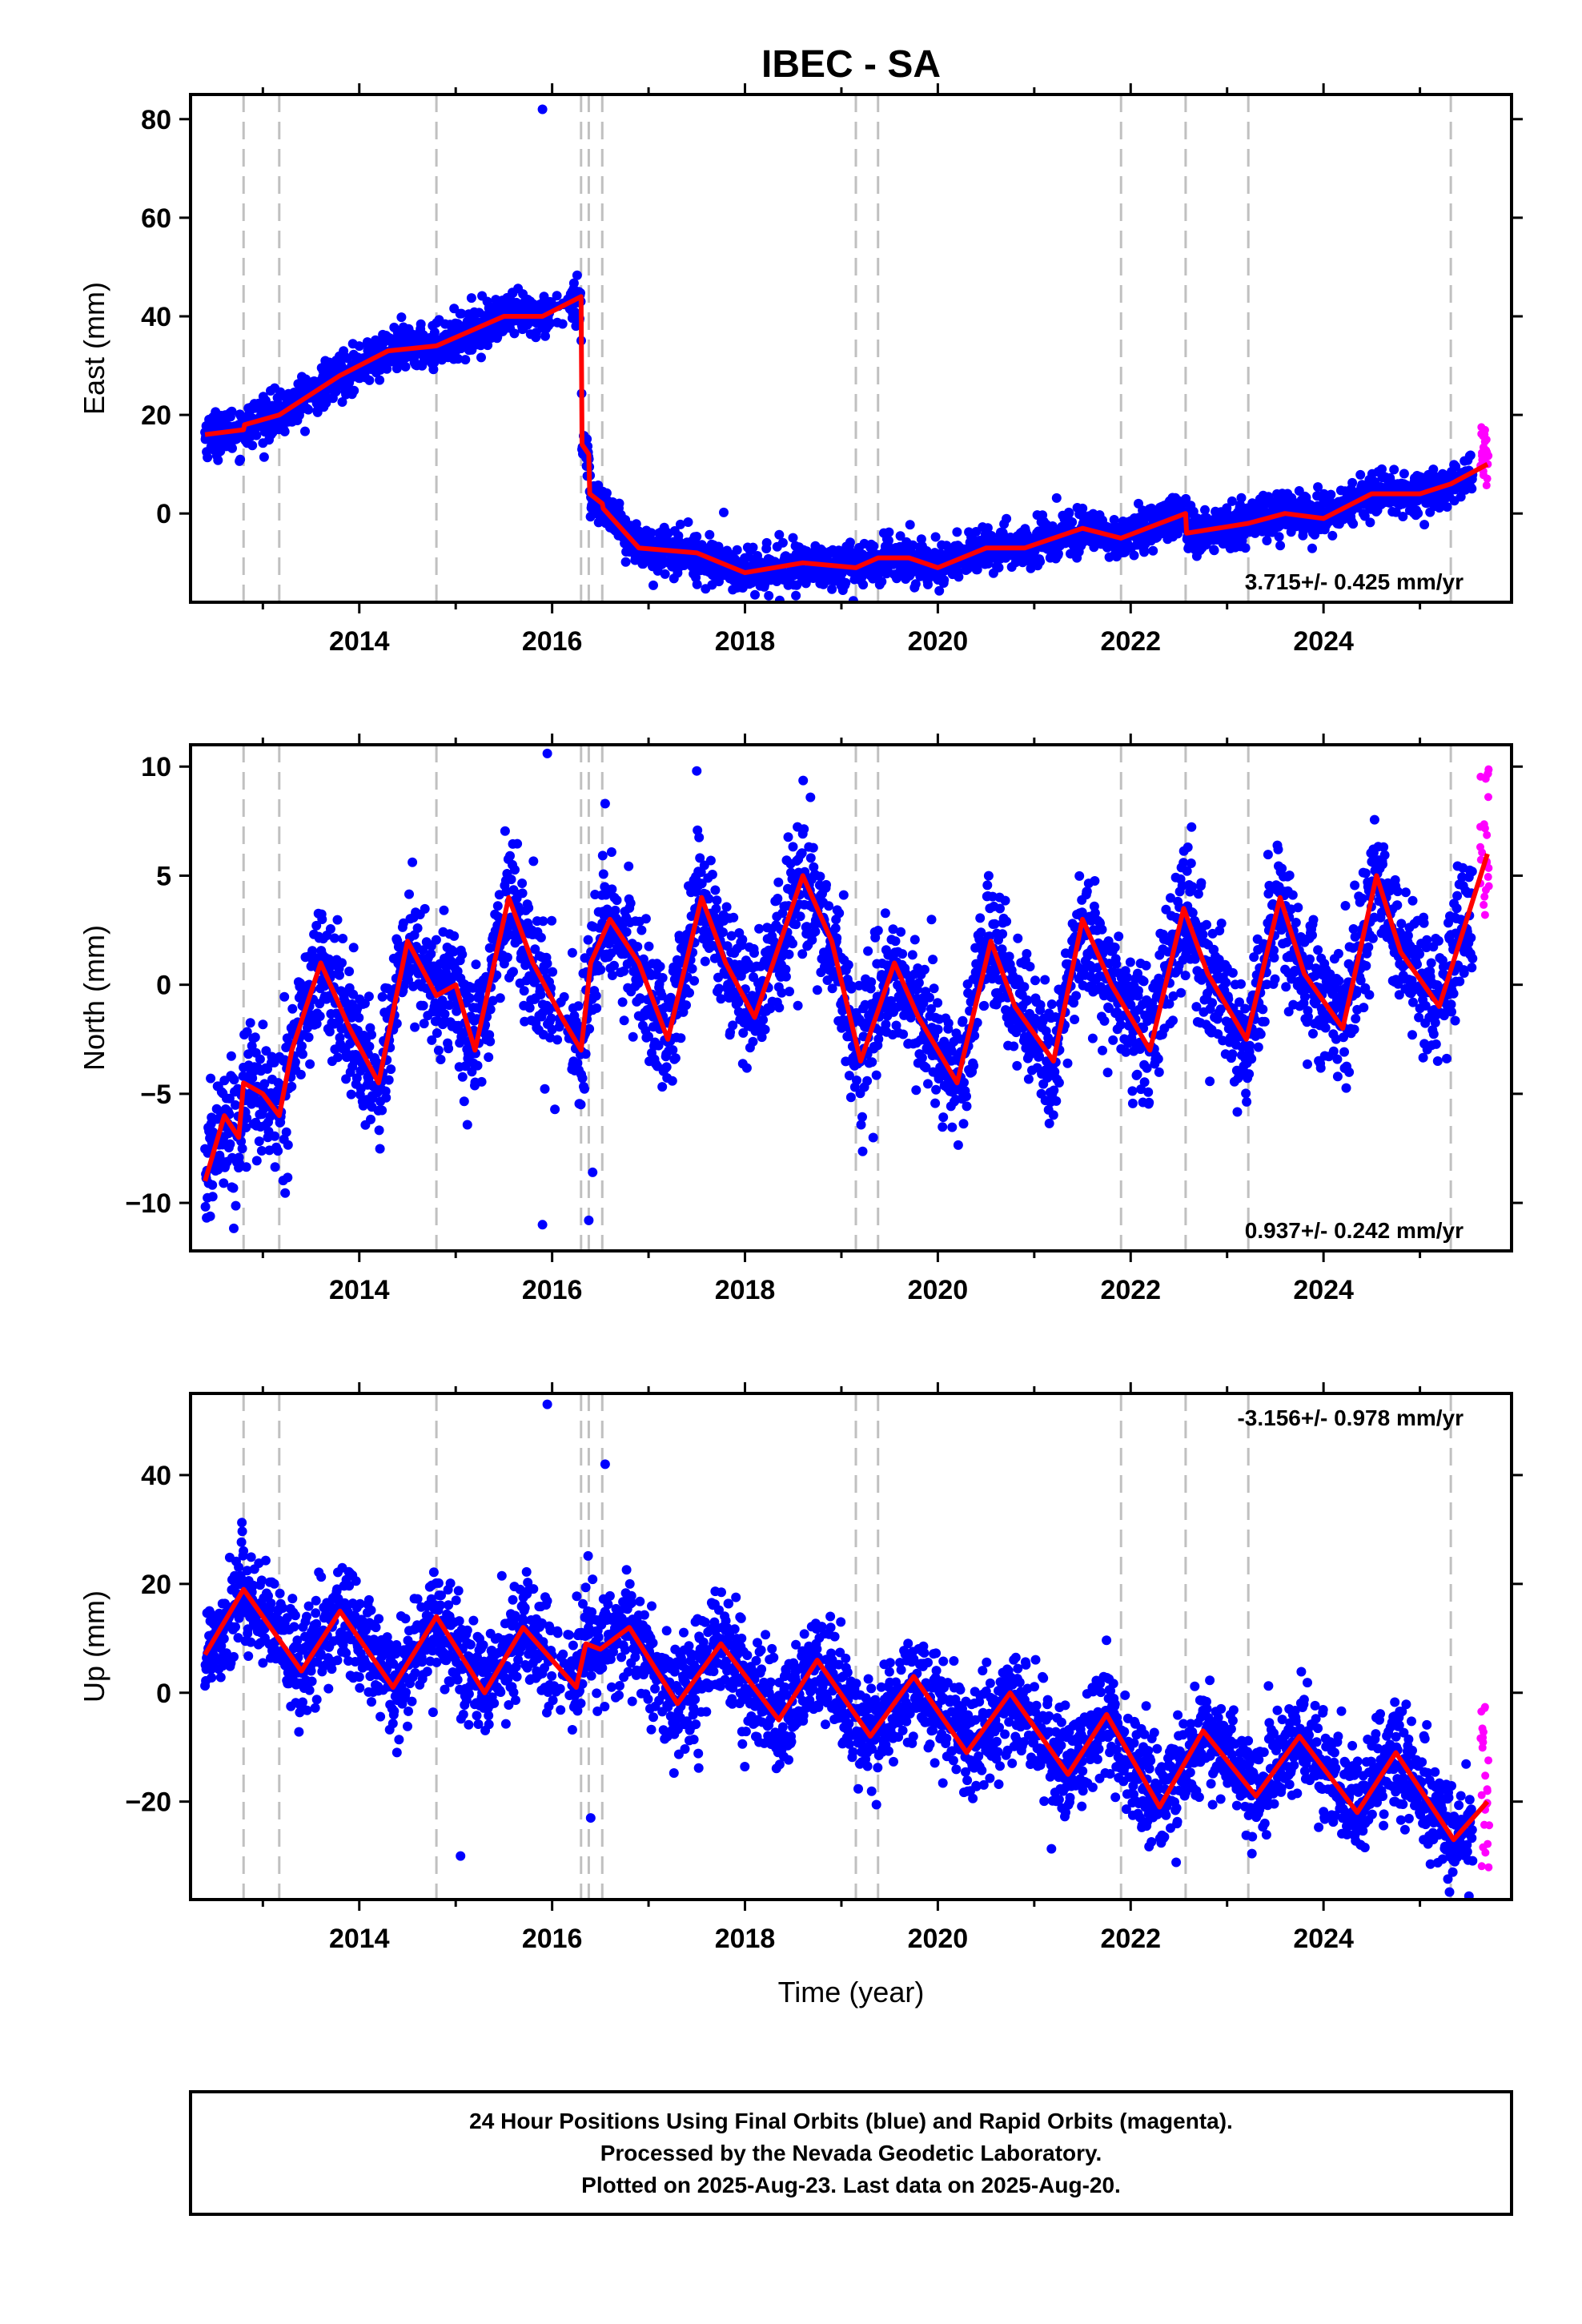 The image size is (1582, 2324). What do you see at coordinates (156, 416) in the screenshot?
I see `east-ytick-label: 20` at bounding box center [156, 416].